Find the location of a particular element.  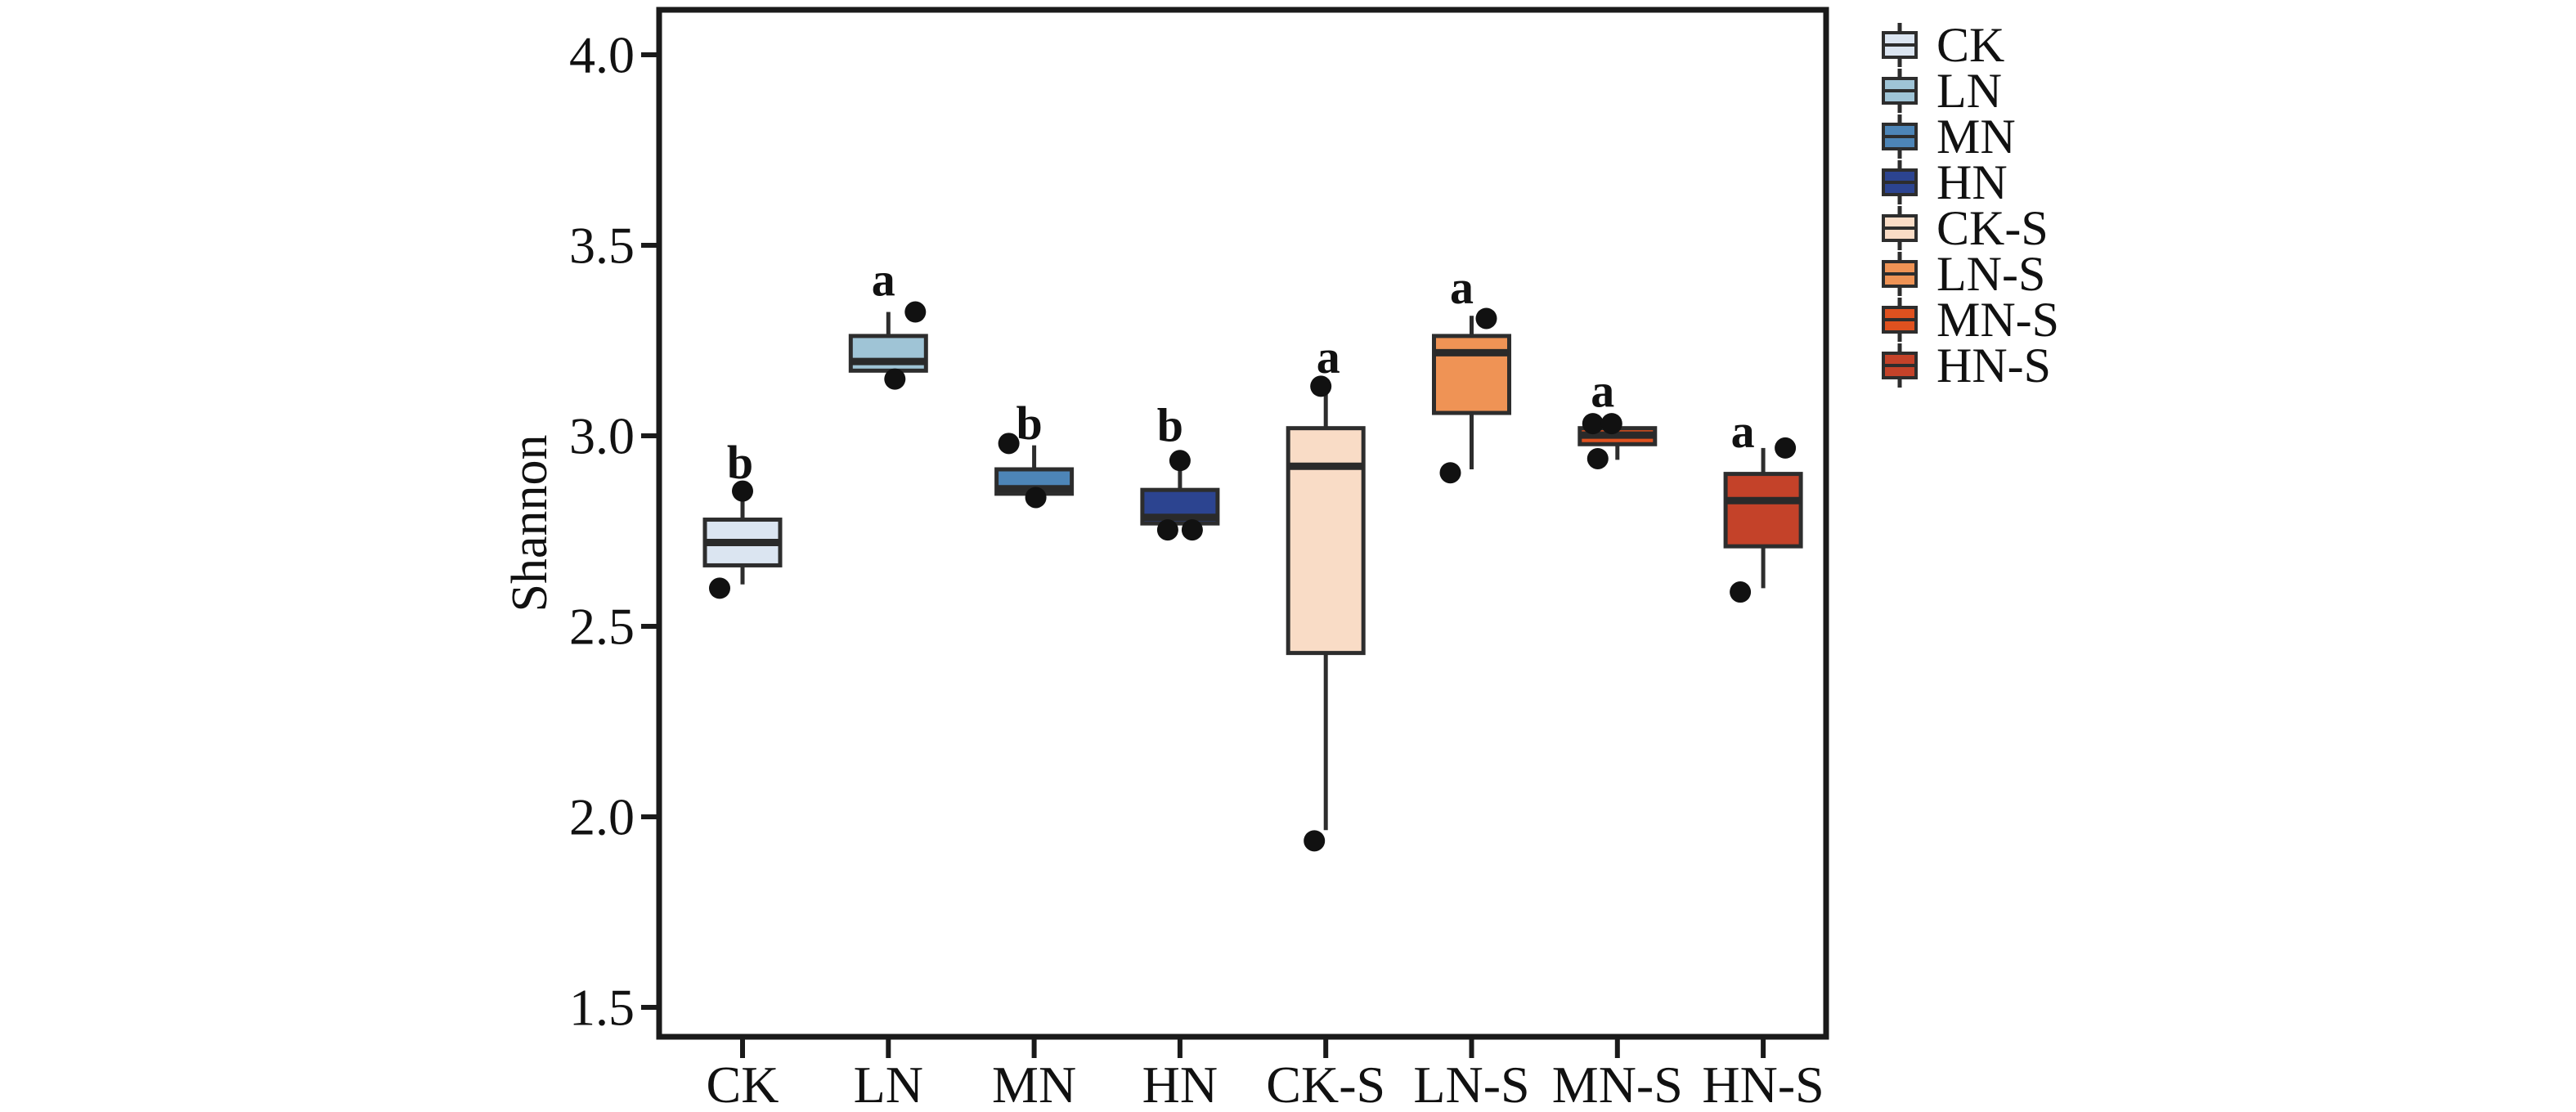

legend-label-LN: LN is located at coordinates (1969, 91).